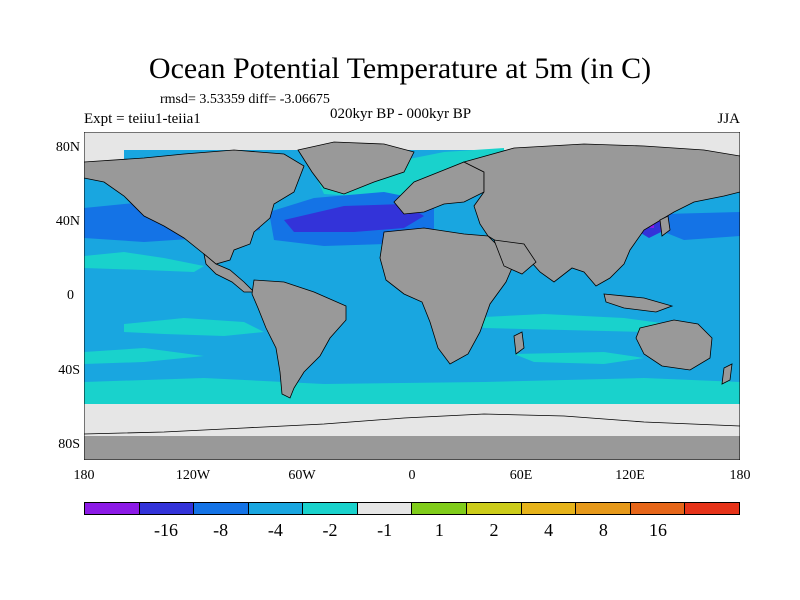 The height and width of the screenshot is (600, 800). What do you see at coordinates (401, 114) in the screenshot?
I see `period-label: 020kyr BP - 000kyr BP` at bounding box center [401, 114].